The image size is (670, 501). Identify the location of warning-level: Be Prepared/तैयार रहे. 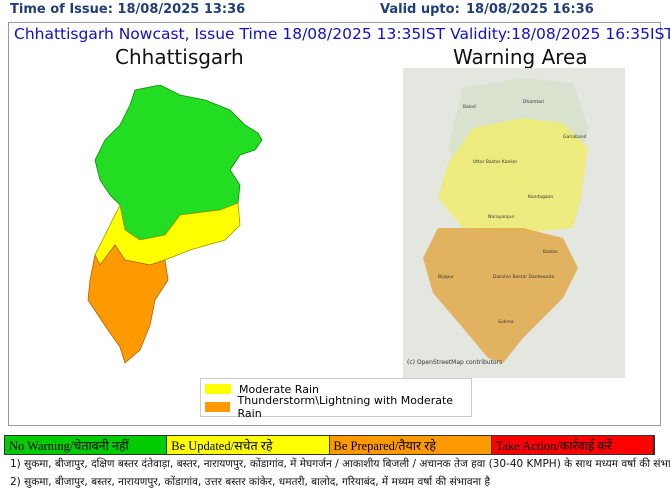
(410, 445).